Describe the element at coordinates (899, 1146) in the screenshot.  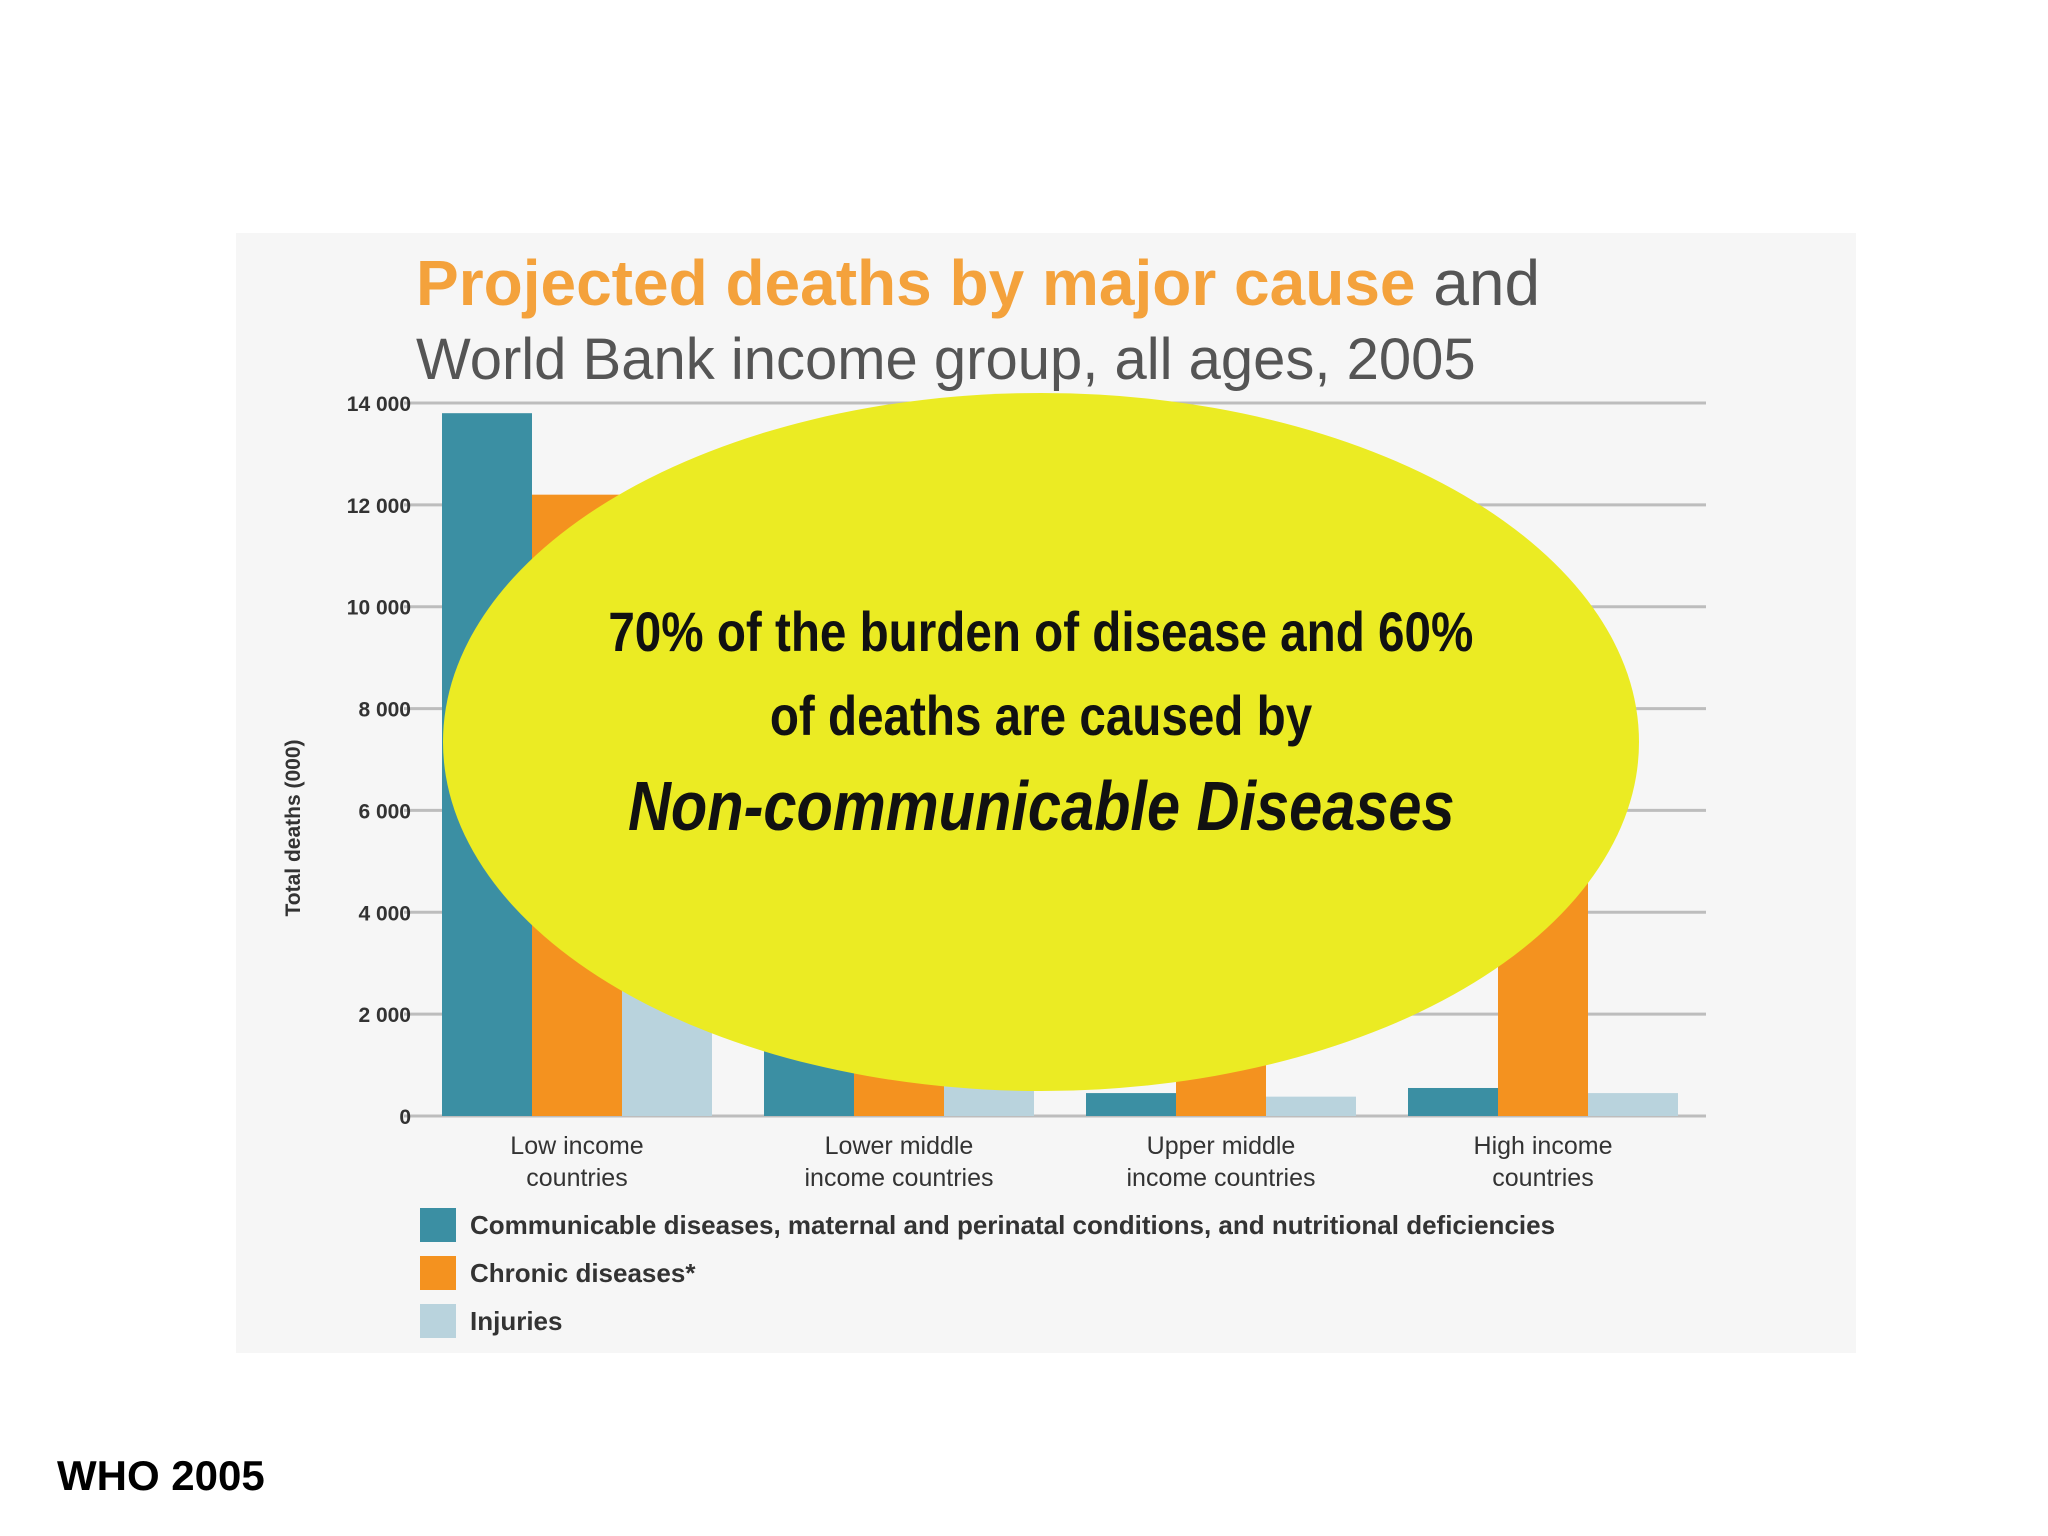
I see `x-tick-label: Lower middle` at that location.